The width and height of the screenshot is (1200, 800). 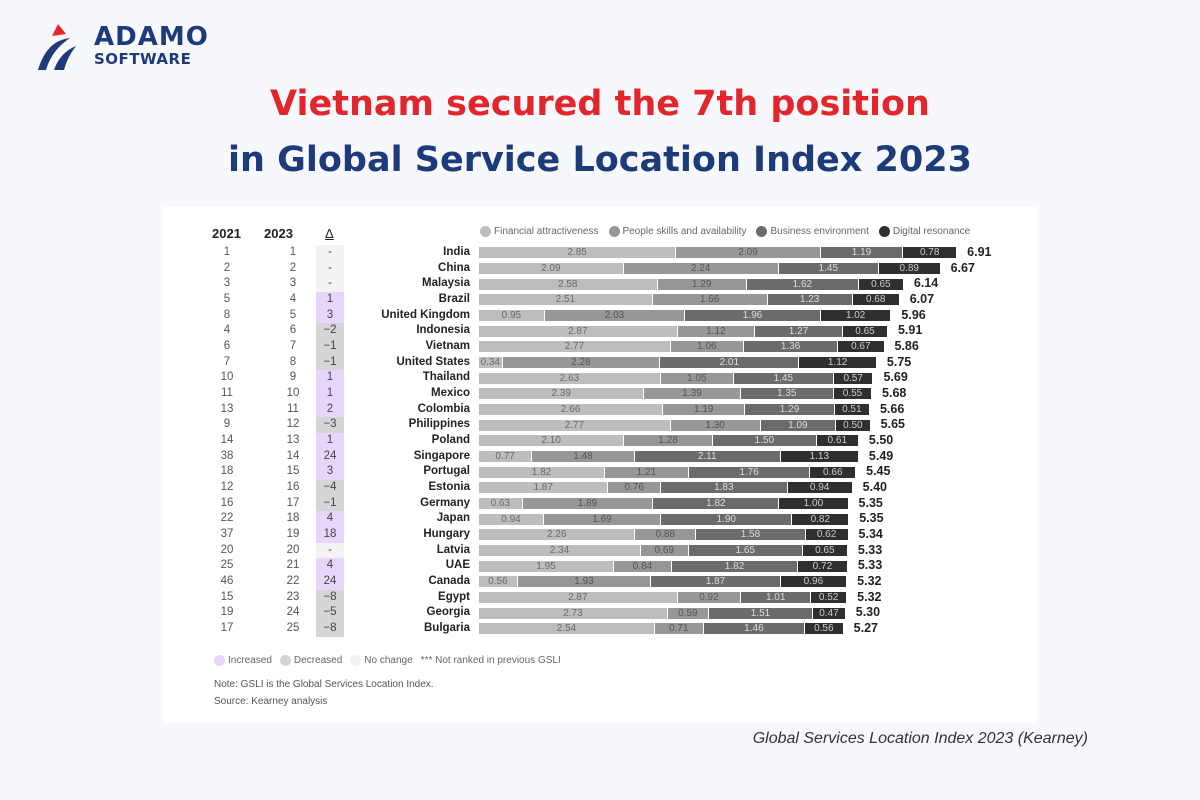 What do you see at coordinates (853, 425) in the screenshot?
I see `bar-segment-digital-resonance: 0.50` at bounding box center [853, 425].